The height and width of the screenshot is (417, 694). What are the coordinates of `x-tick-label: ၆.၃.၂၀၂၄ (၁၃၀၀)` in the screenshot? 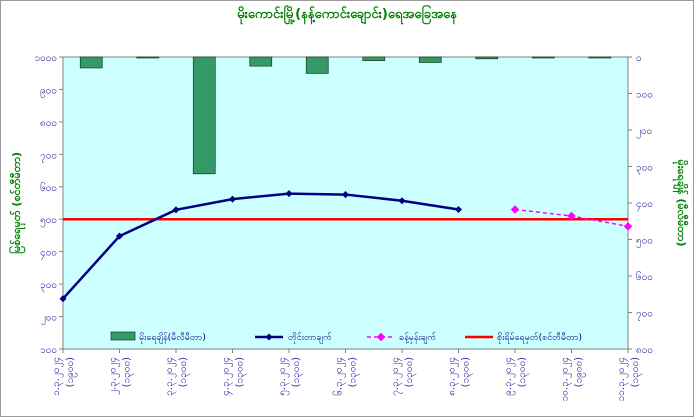 It's located at (346, 376).